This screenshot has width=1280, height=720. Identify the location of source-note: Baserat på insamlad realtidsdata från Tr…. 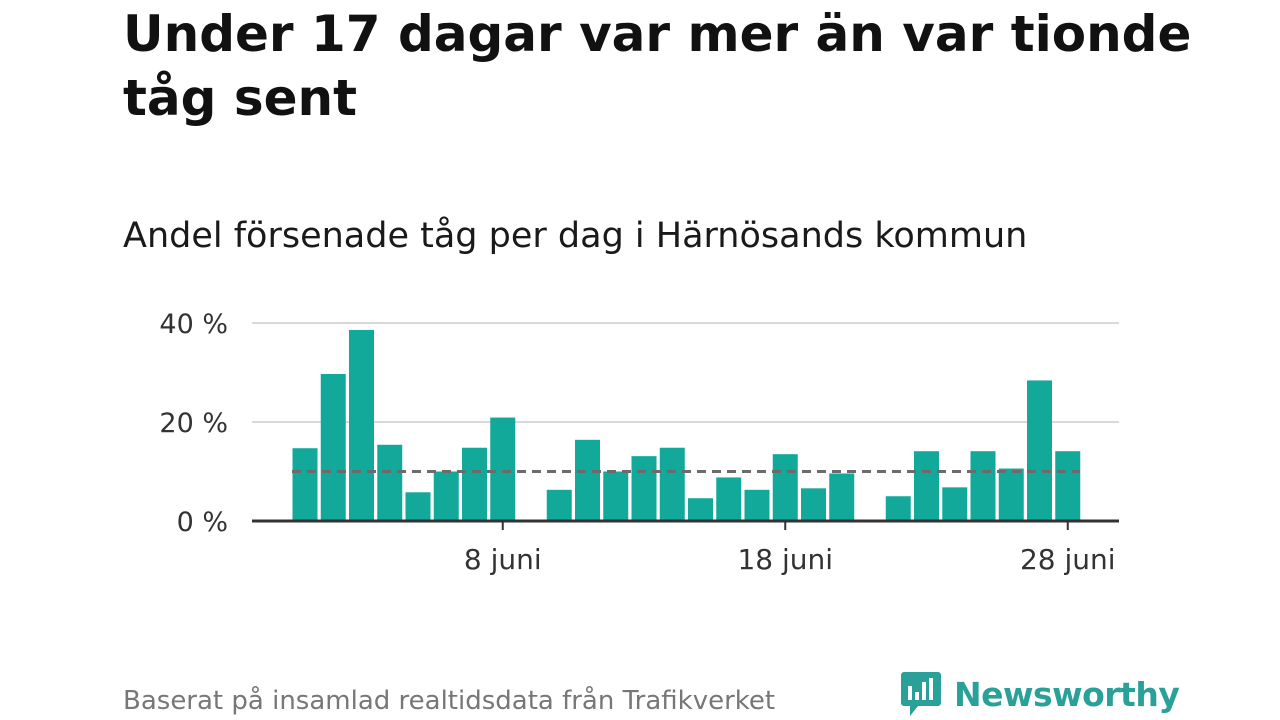
(449, 701).